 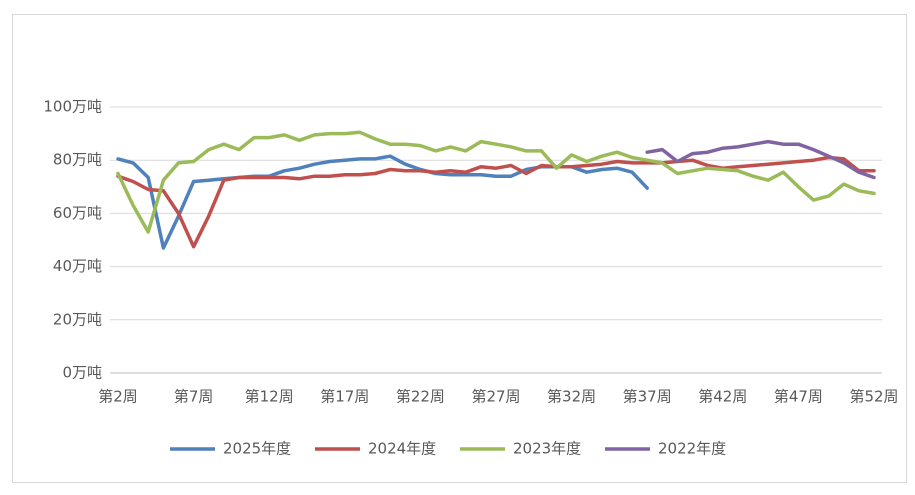 What do you see at coordinates (647, 397) in the screenshot?
I see `x-tick-label: 第37周` at bounding box center [647, 397].